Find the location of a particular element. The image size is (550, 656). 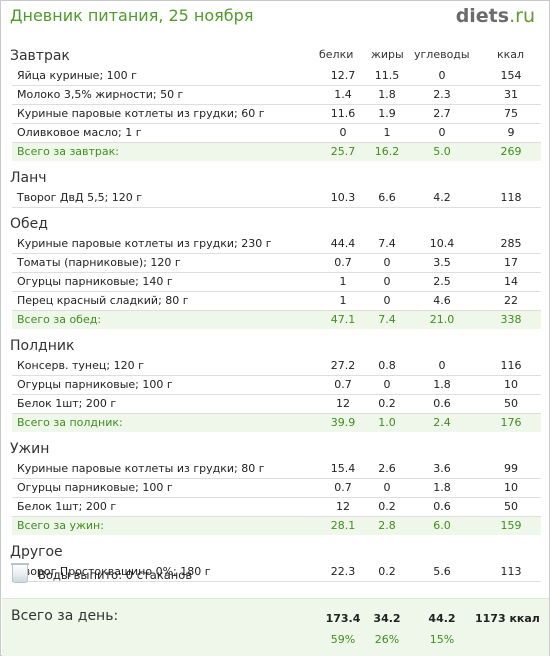

logo-tld: .ru is located at coordinates (522, 16).